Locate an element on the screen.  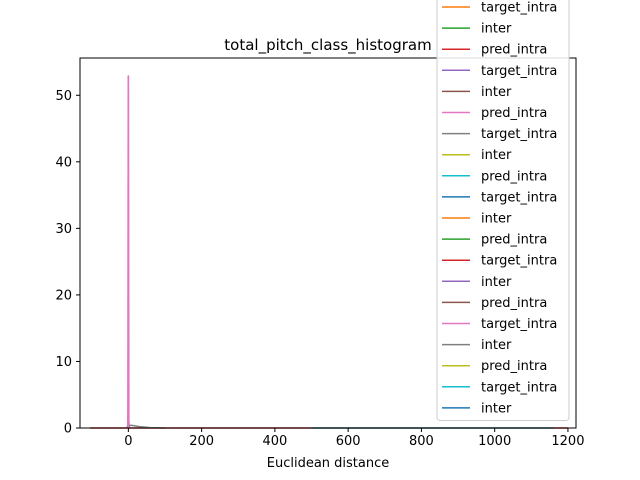
y-tick-label: 30 is located at coordinates (63, 229).